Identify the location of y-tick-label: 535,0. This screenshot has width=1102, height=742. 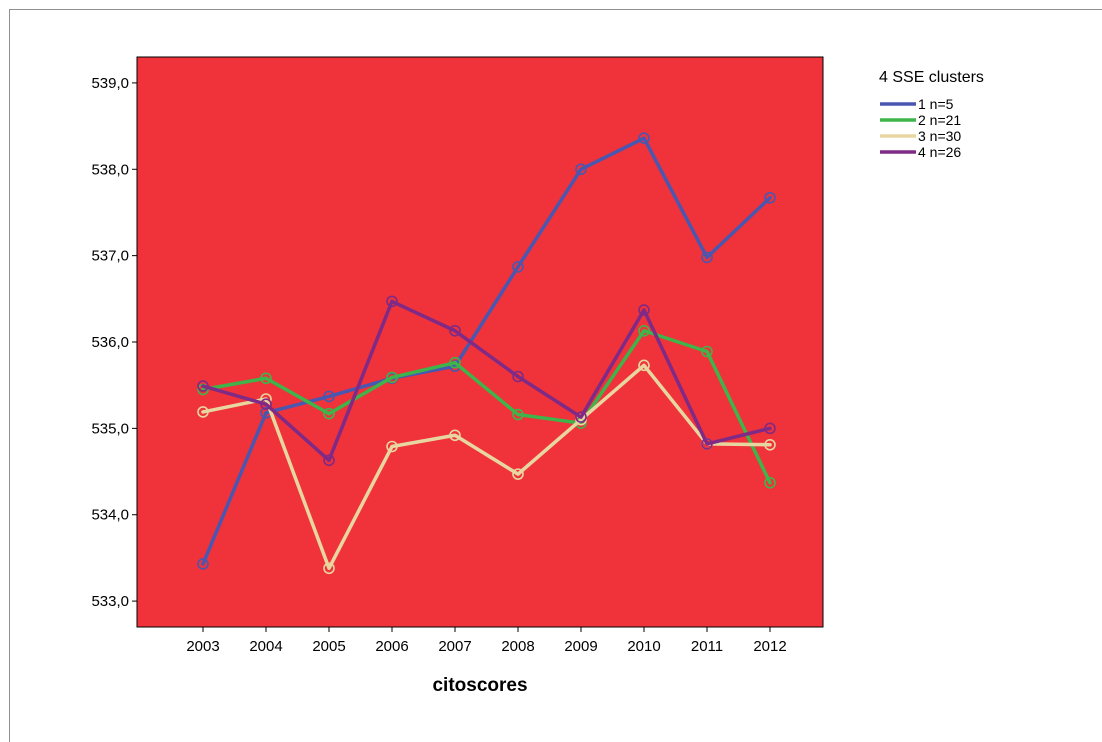
(110, 428).